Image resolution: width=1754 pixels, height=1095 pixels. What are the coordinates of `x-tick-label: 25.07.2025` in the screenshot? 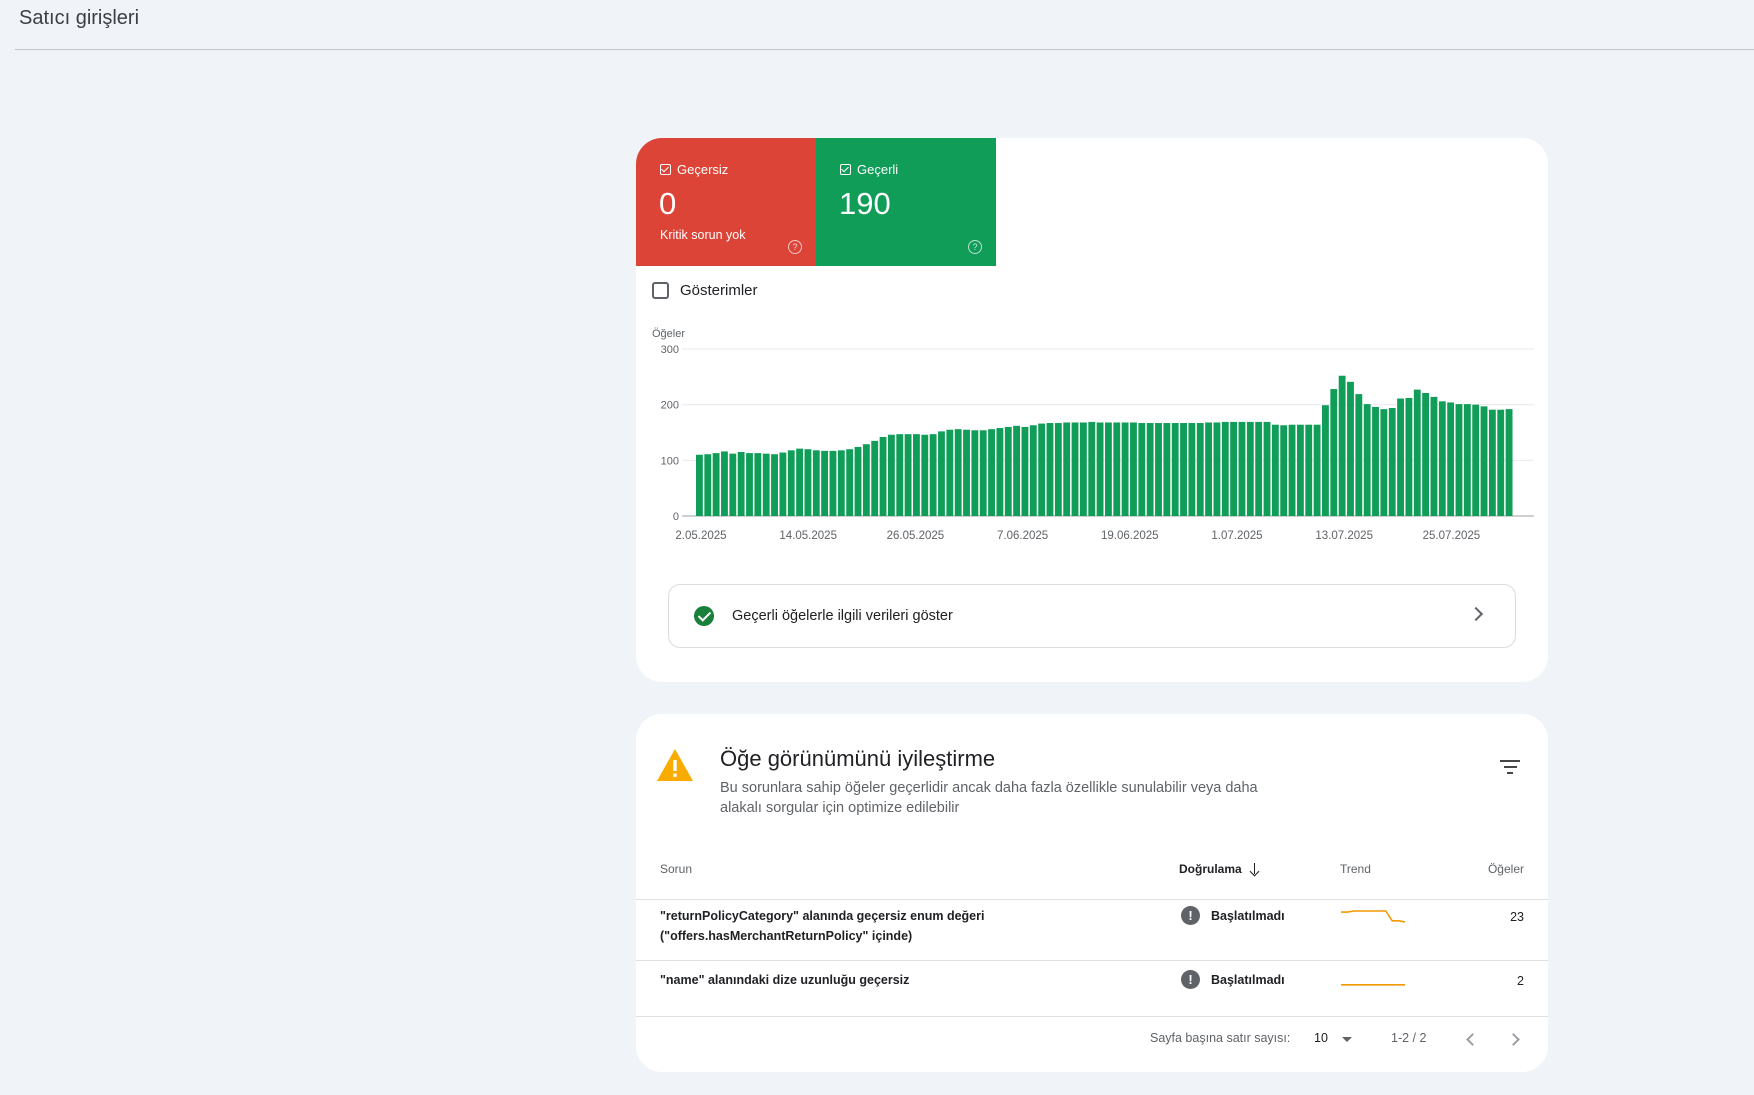 It's located at (1452, 536).